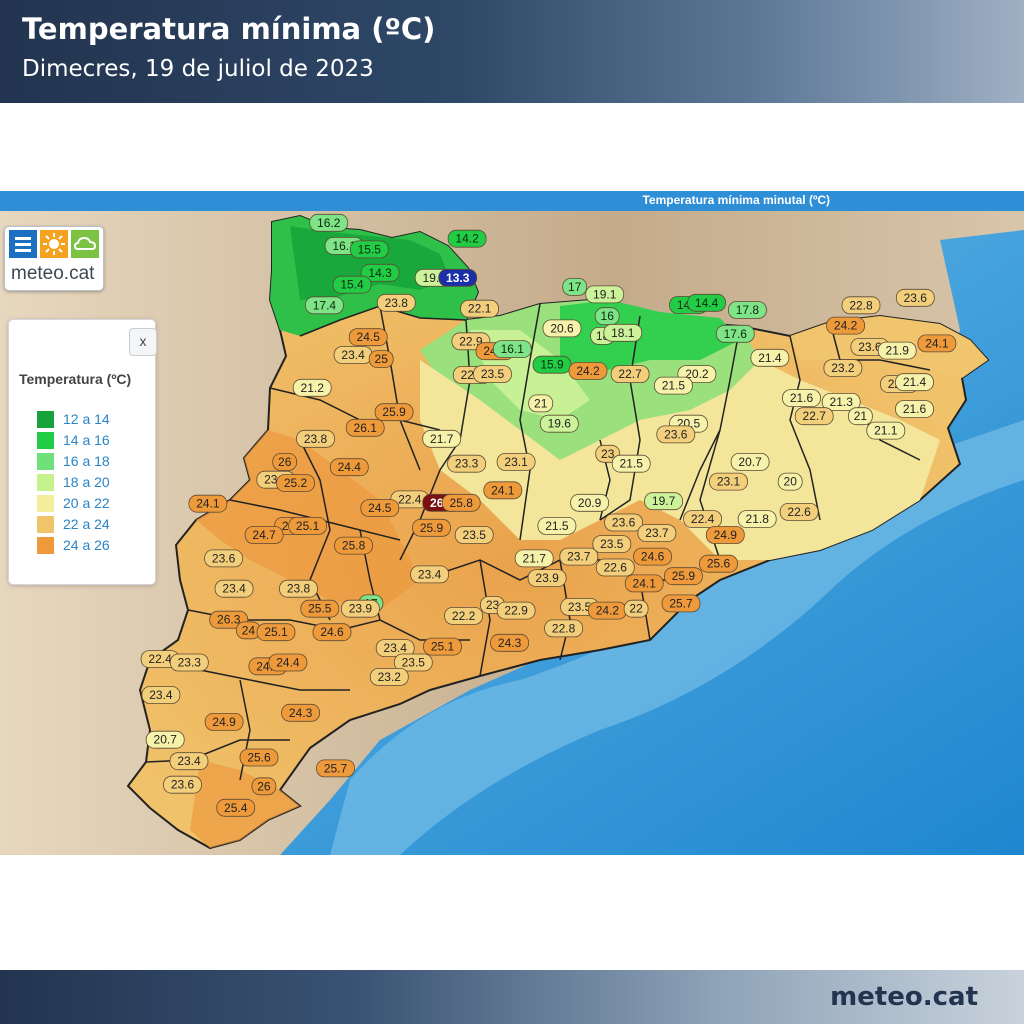 The height and width of the screenshot is (1024, 1024). I want to click on station-label: 20.6, so click(562, 328).